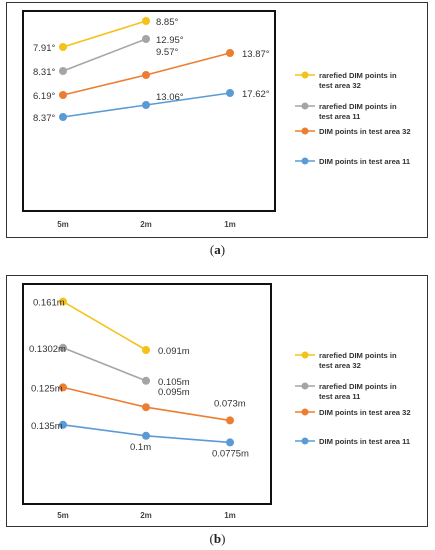 The image size is (435, 550). What do you see at coordinates (44, 118) in the screenshot?
I see `data-label: 8.37°` at bounding box center [44, 118].